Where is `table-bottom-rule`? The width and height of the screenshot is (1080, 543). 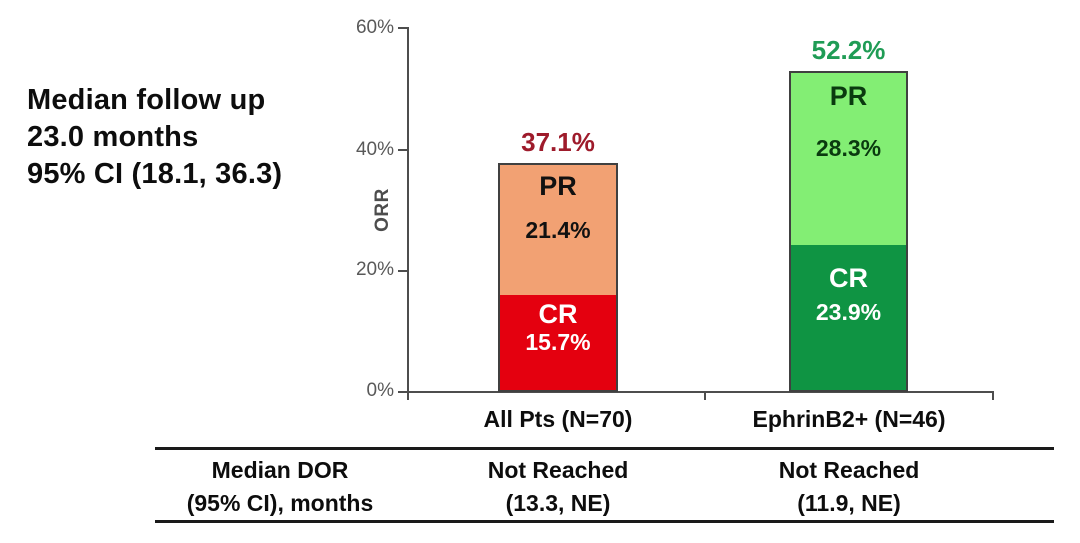 table-bottom-rule is located at coordinates (604, 521).